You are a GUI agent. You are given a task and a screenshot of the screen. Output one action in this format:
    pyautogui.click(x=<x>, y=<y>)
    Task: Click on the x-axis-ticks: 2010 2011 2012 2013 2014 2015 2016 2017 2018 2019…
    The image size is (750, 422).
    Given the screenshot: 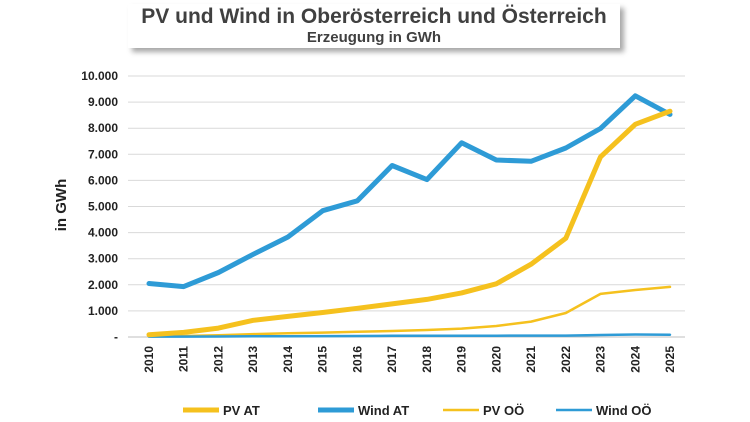 What is the action you would take?
    pyautogui.click(x=409, y=359)
    